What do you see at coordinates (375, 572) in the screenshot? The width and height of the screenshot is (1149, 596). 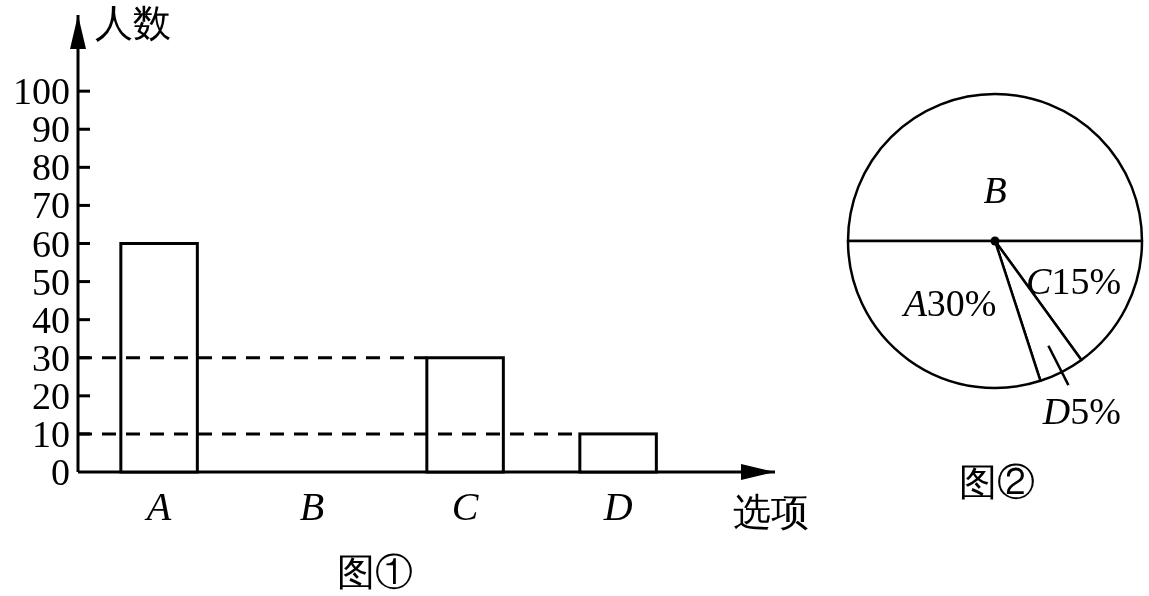 I see `title: 图①` at bounding box center [375, 572].